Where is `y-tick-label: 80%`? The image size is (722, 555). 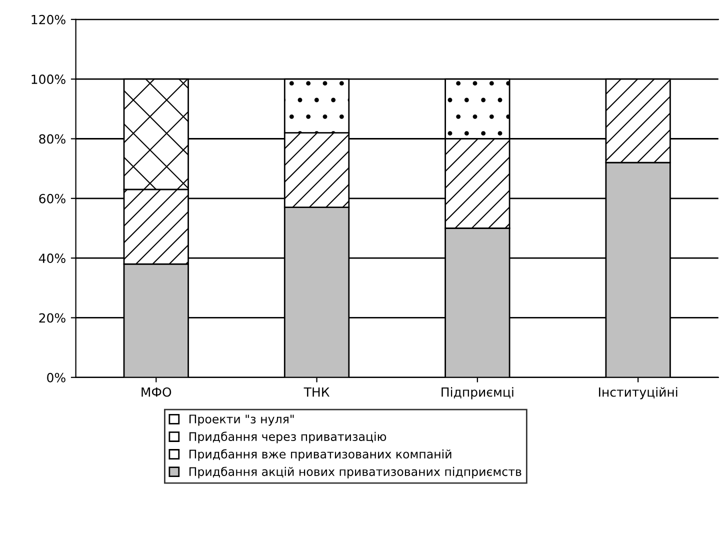
y-tick-label: 80% is located at coordinates (52, 139).